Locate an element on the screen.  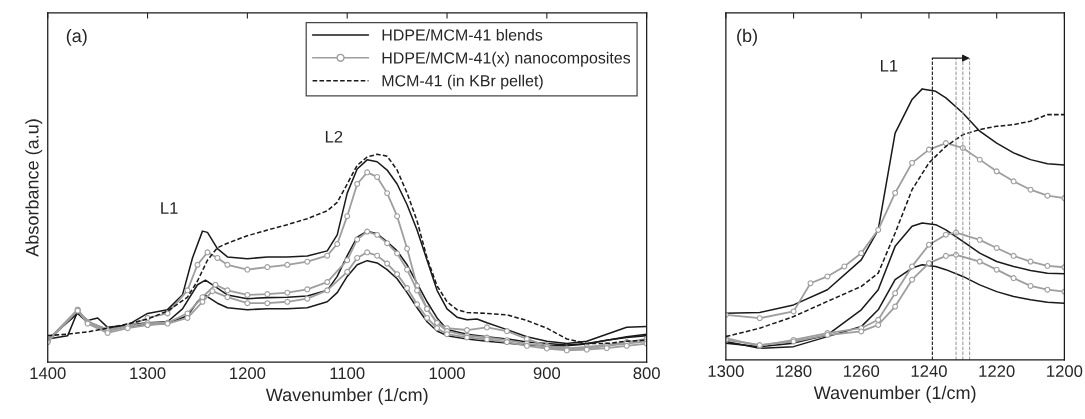
legend-label: MCM-41 (in KBr pellet) is located at coordinates (462, 82).